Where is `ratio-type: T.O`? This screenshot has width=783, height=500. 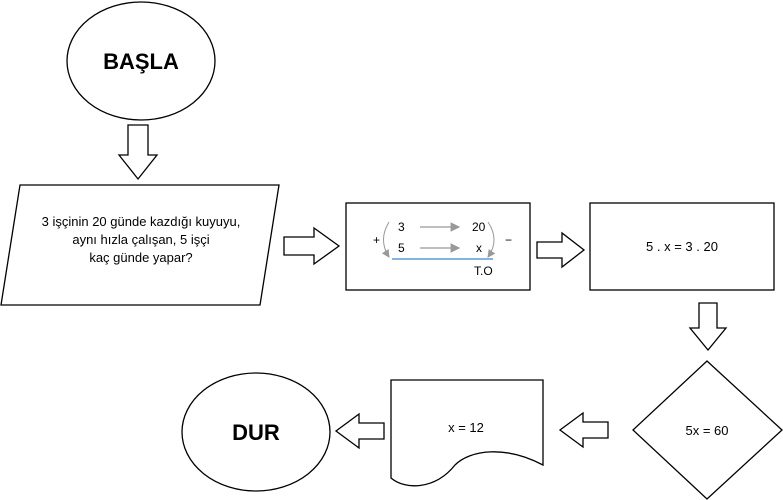
ratio-type: T.O is located at coordinates (483, 271).